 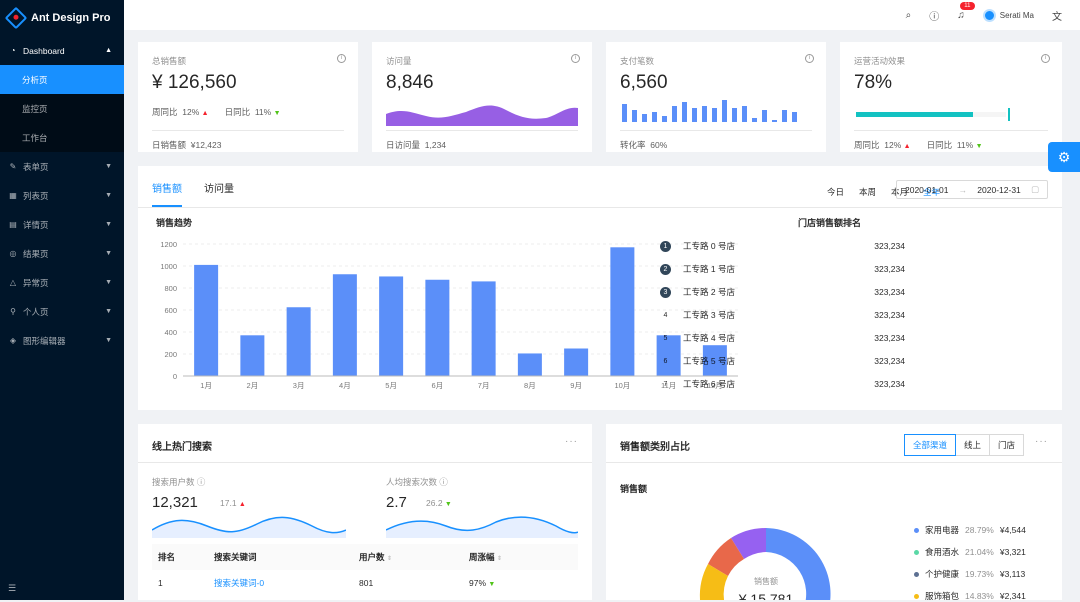 I want to click on x-tick-label: 2月, so click(x=253, y=385).